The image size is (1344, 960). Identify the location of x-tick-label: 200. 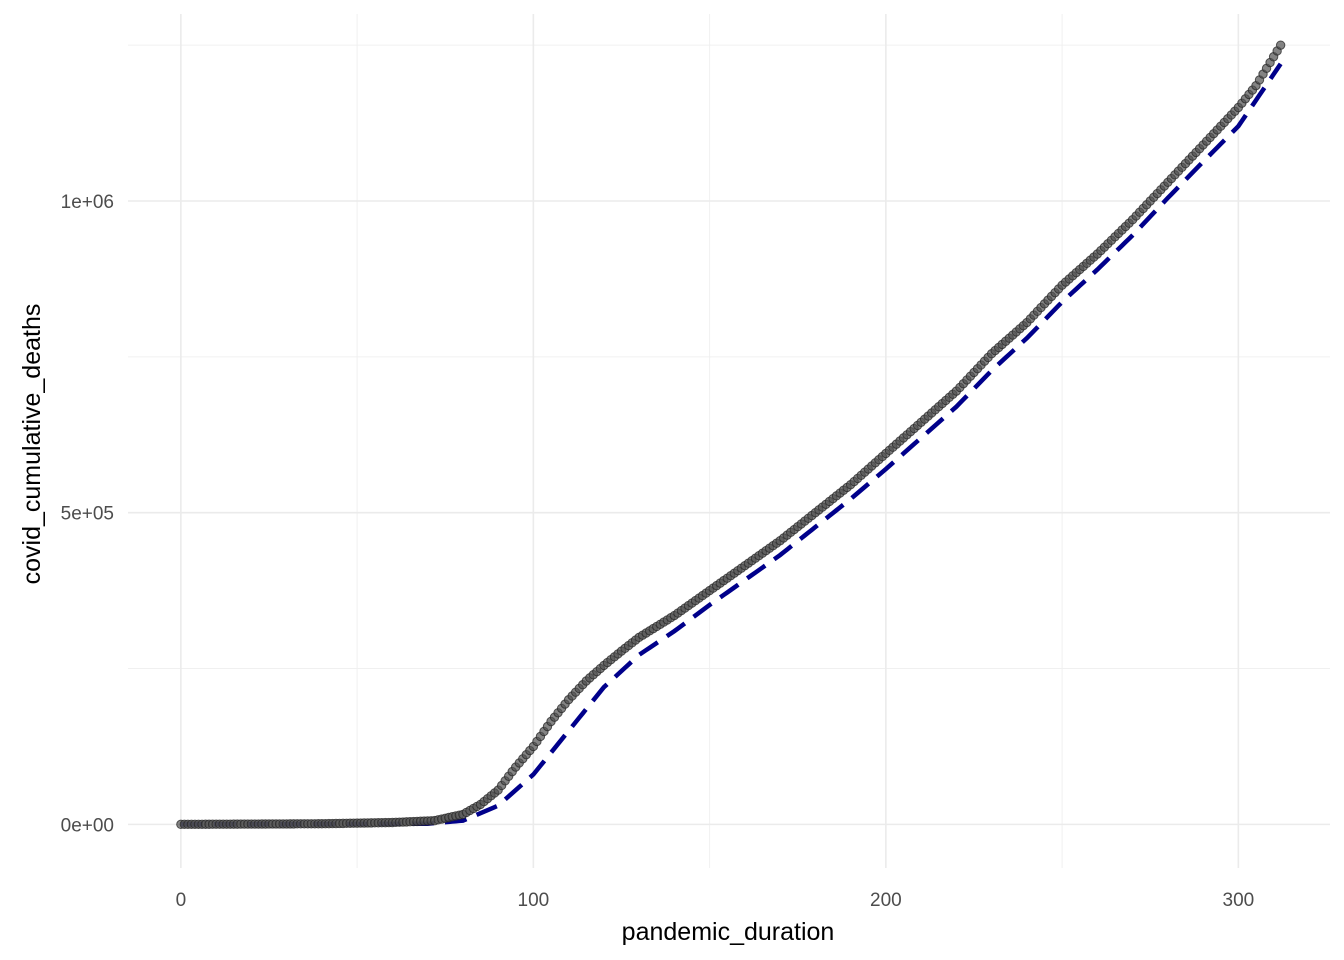
(886, 900).